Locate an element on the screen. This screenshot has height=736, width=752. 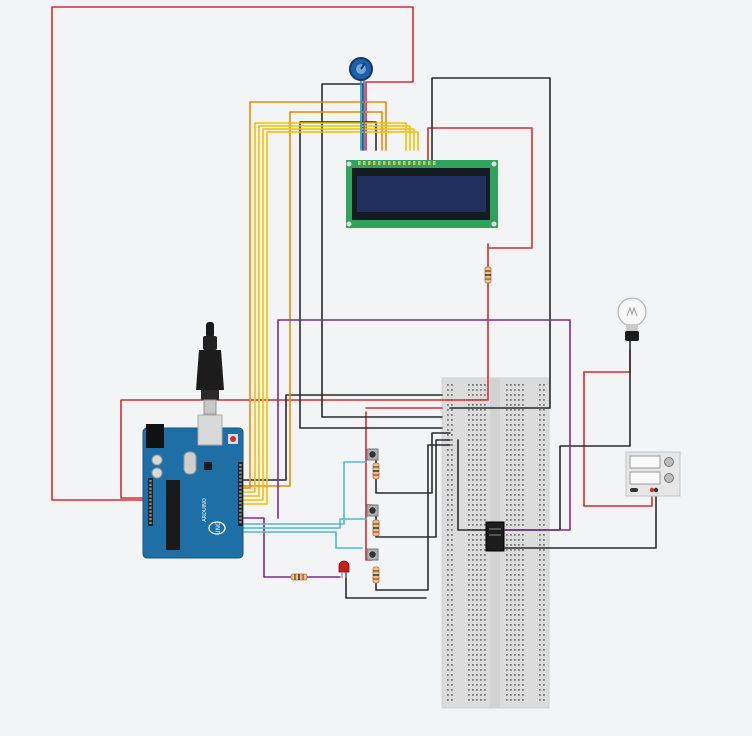
arduino-logo: UNO ARDUINO is located at coordinates (214, 516).